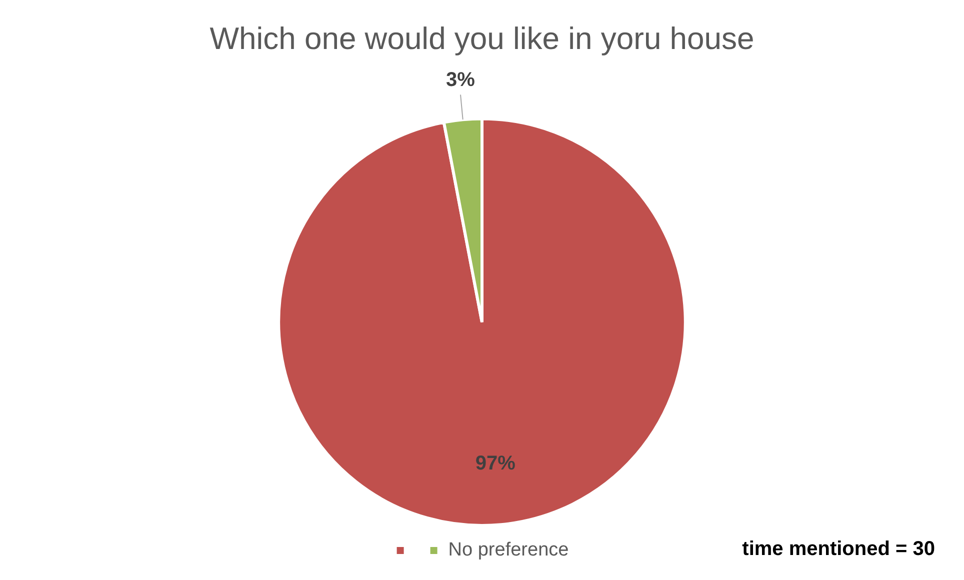  Describe the element at coordinates (461, 80) in the screenshot. I see `data-label: 3%` at that location.